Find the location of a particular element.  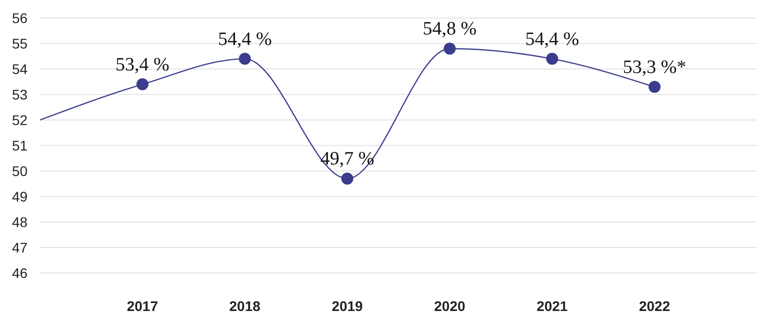

y-tick-label: 51 is located at coordinates (20, 145).